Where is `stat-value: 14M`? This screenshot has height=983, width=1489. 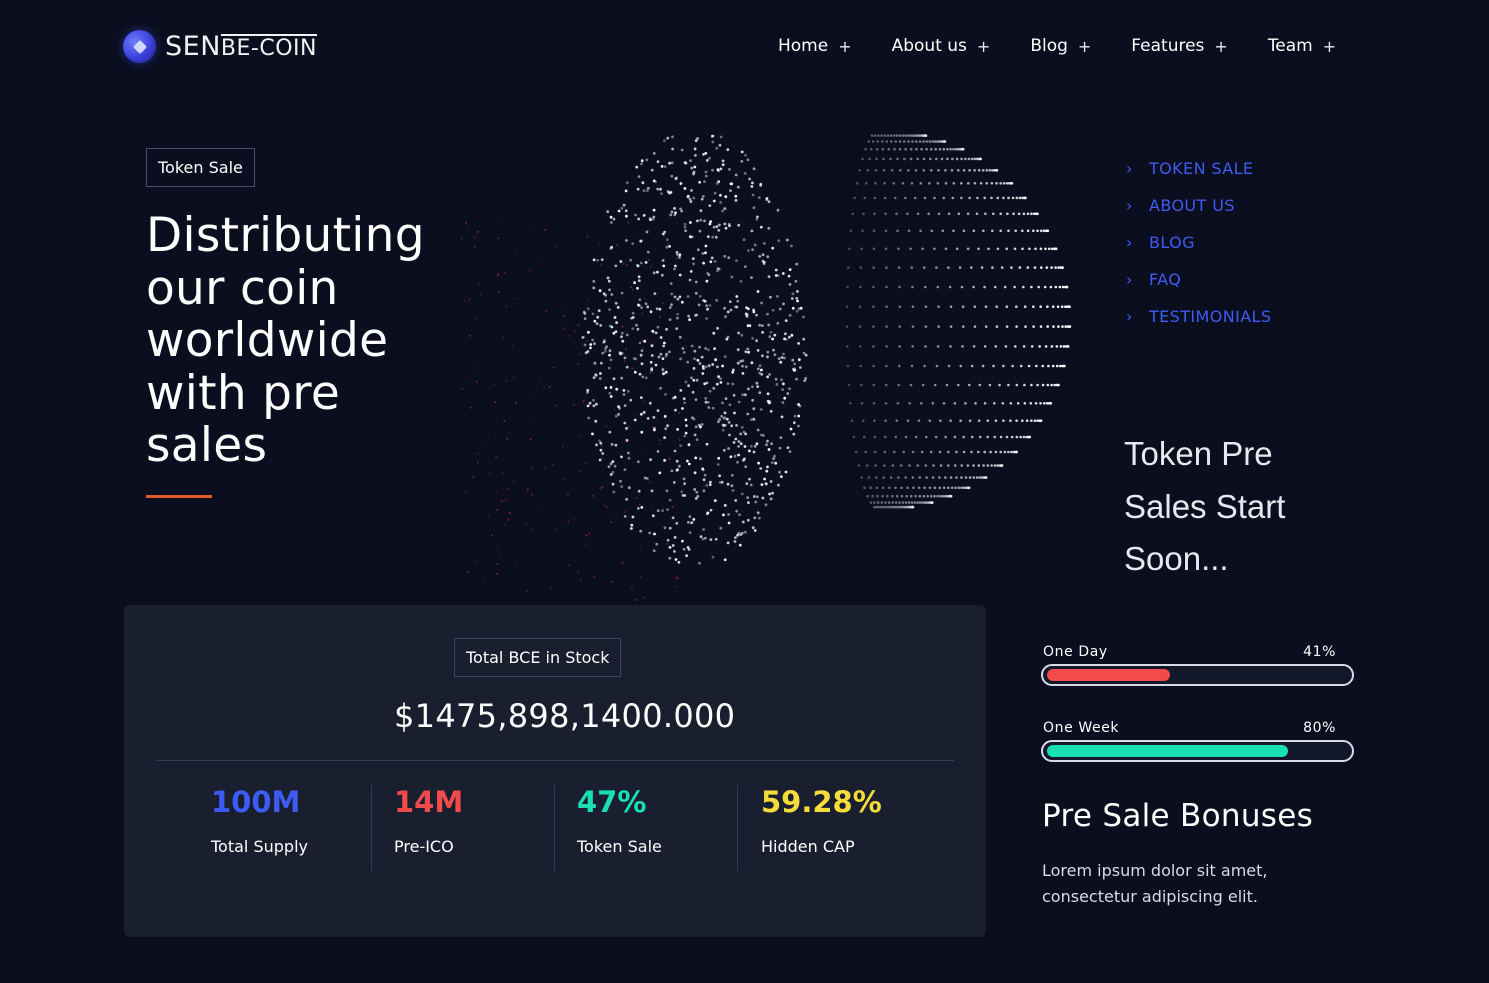
stat-value: 14M is located at coordinates (429, 802).